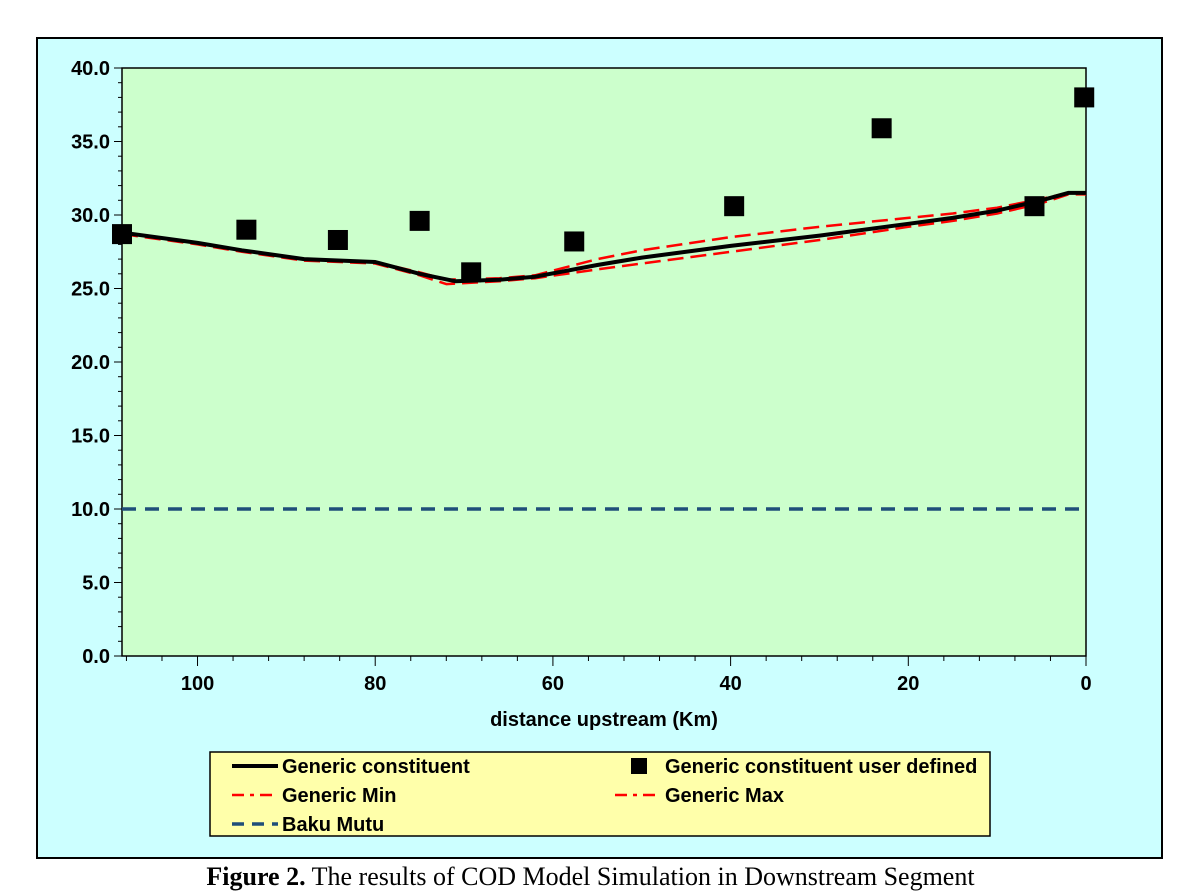  What do you see at coordinates (908, 684) in the screenshot?
I see `x-tick-label: 20` at bounding box center [908, 684].